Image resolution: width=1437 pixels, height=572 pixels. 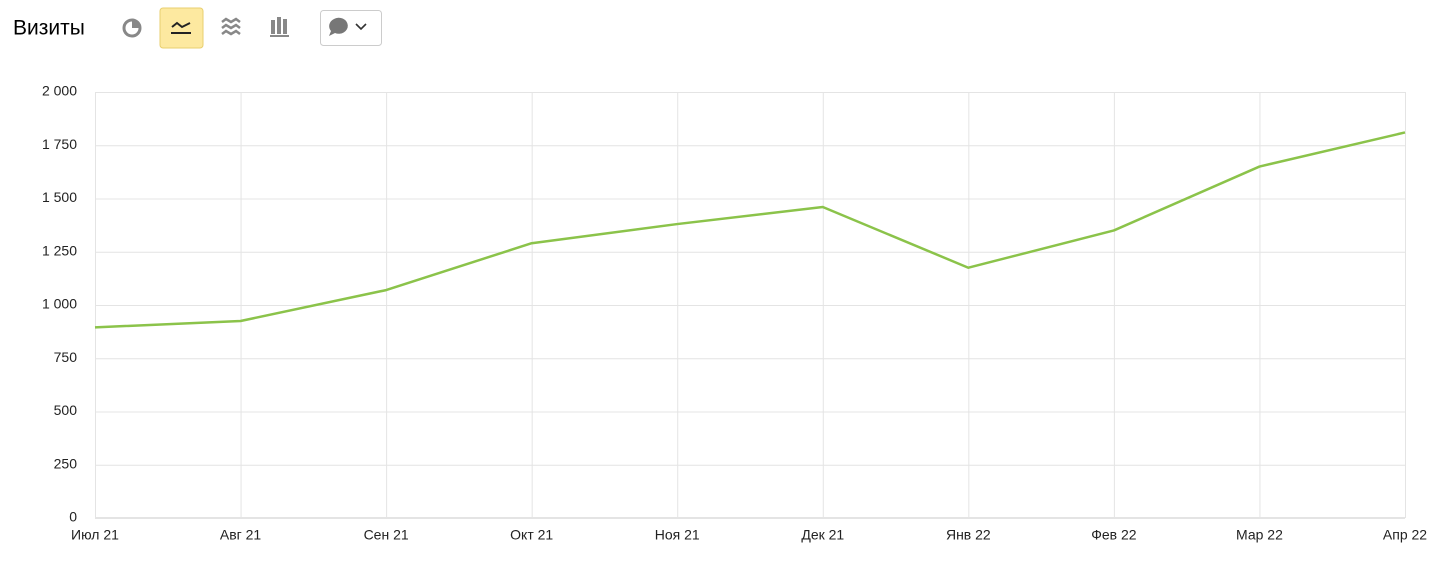 What do you see at coordinates (59, 250) in the screenshot?
I see `y-tick-label: 1 250` at bounding box center [59, 250].